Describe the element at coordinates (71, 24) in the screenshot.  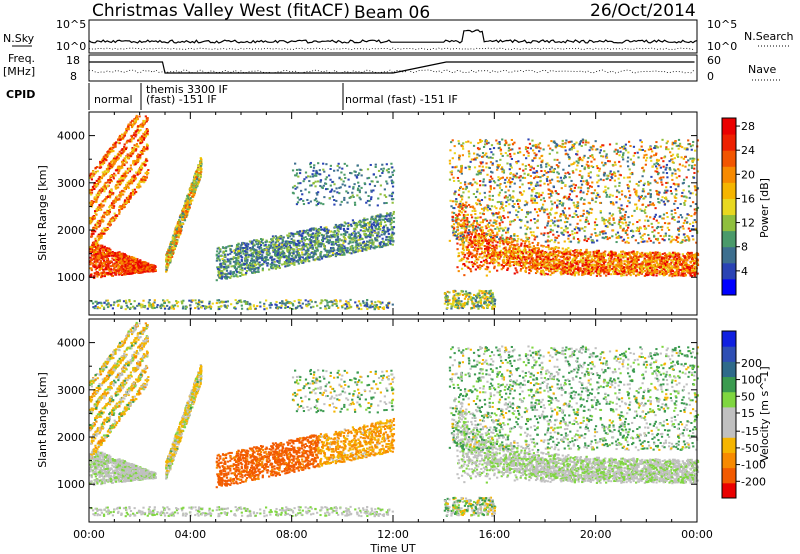
I see `nsky-tick-top: 10^5` at that location.